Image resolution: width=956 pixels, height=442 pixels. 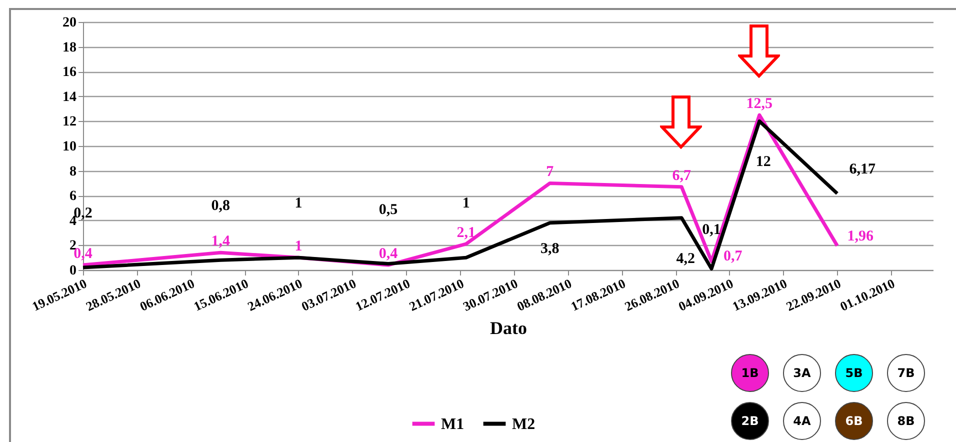 What do you see at coordinates (69, 122) in the screenshot?
I see `y-tick-label: 12` at bounding box center [69, 122].